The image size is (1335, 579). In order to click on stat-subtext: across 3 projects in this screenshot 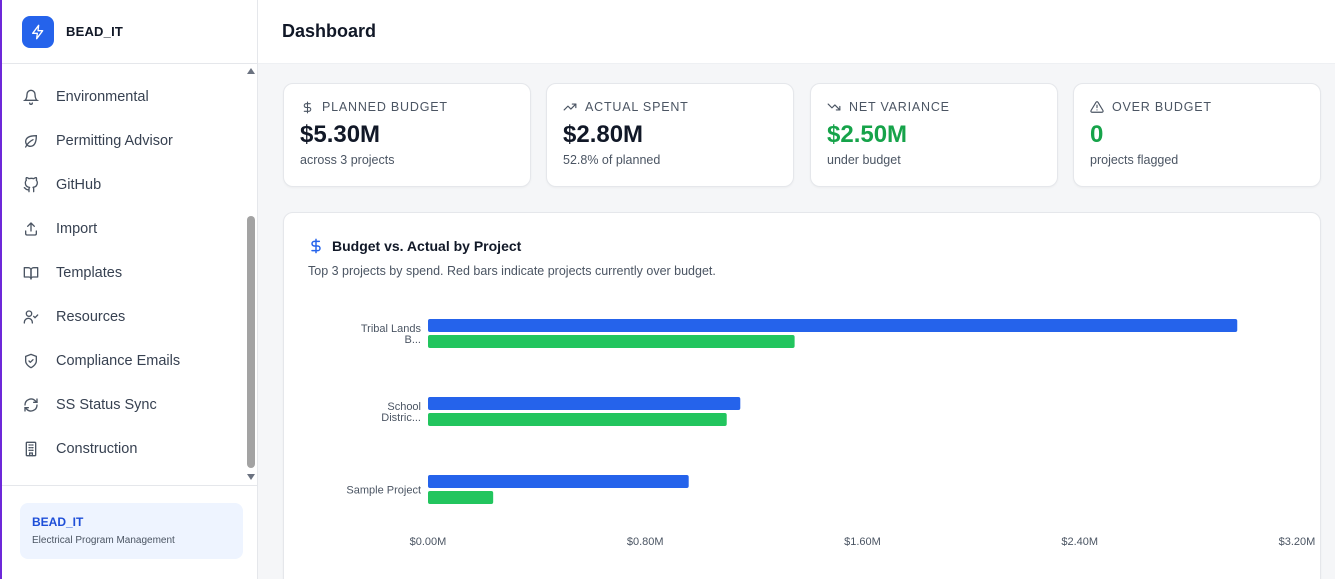, I will do `click(347, 160)`.